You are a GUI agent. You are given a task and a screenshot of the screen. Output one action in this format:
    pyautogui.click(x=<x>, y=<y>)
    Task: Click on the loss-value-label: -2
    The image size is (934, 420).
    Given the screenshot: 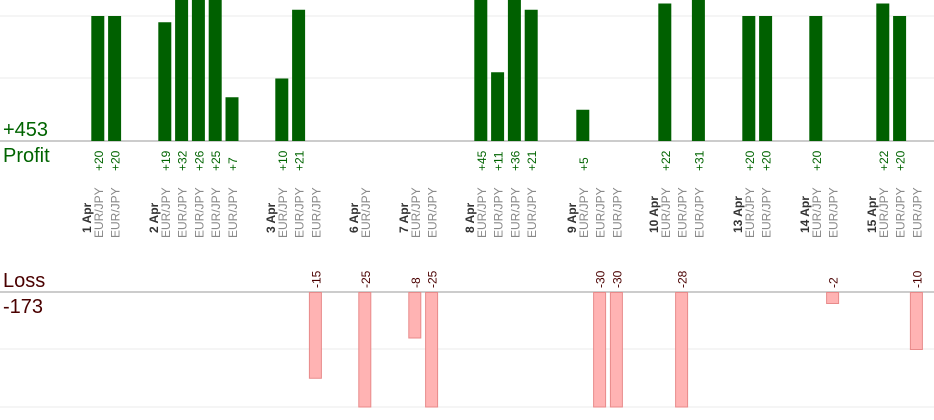 What is the action you would take?
    pyautogui.click(x=834, y=282)
    